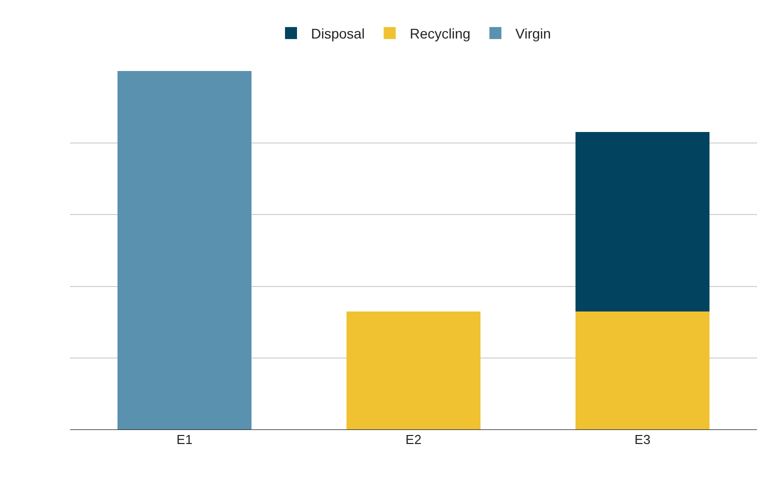  I want to click on x-tick-label: E2, so click(414, 439).